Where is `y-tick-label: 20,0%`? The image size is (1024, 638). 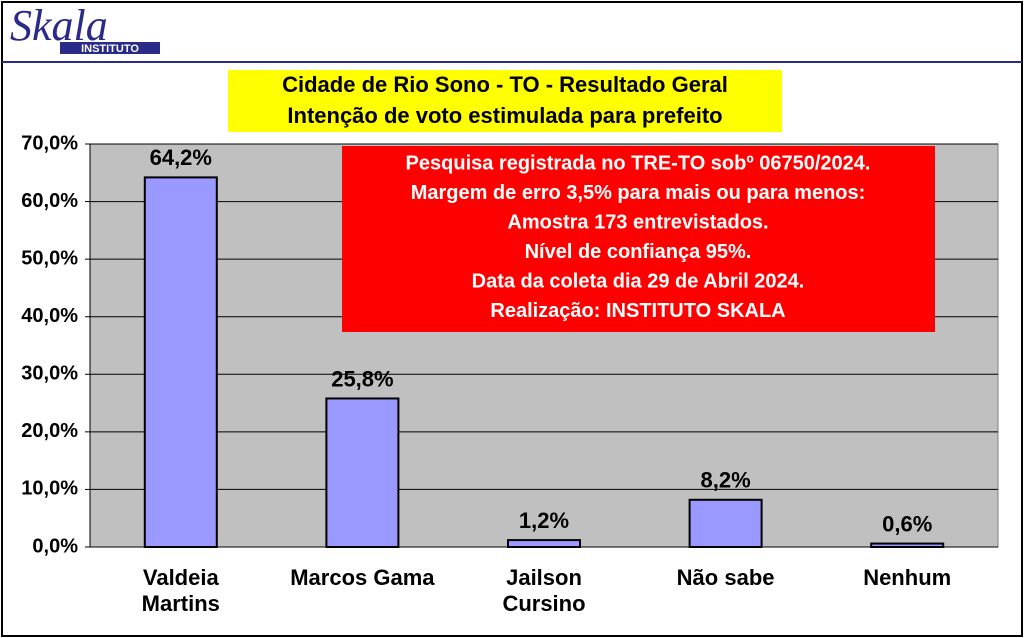
y-tick-label: 20,0% is located at coordinates (49, 431).